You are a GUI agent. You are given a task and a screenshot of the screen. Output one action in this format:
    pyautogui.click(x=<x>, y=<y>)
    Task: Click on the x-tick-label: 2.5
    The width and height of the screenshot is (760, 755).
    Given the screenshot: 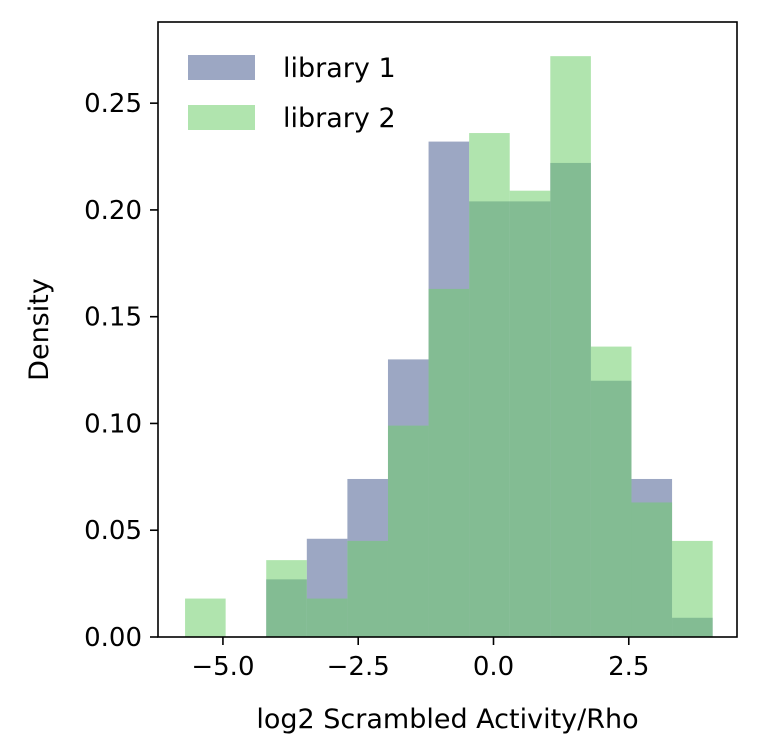 What is the action you would take?
    pyautogui.click(x=628, y=667)
    